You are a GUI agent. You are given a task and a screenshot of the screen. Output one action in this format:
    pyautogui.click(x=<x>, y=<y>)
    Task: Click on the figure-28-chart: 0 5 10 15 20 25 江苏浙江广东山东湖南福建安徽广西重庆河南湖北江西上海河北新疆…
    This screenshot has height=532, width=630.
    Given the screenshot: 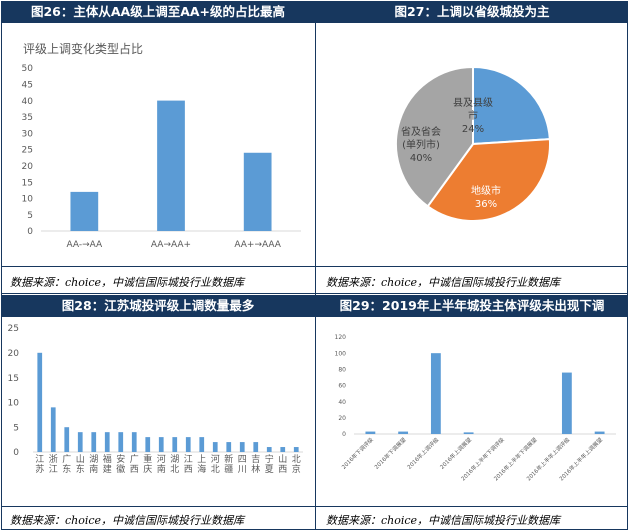 What is the action you would take?
    pyautogui.click(x=155, y=399)
    